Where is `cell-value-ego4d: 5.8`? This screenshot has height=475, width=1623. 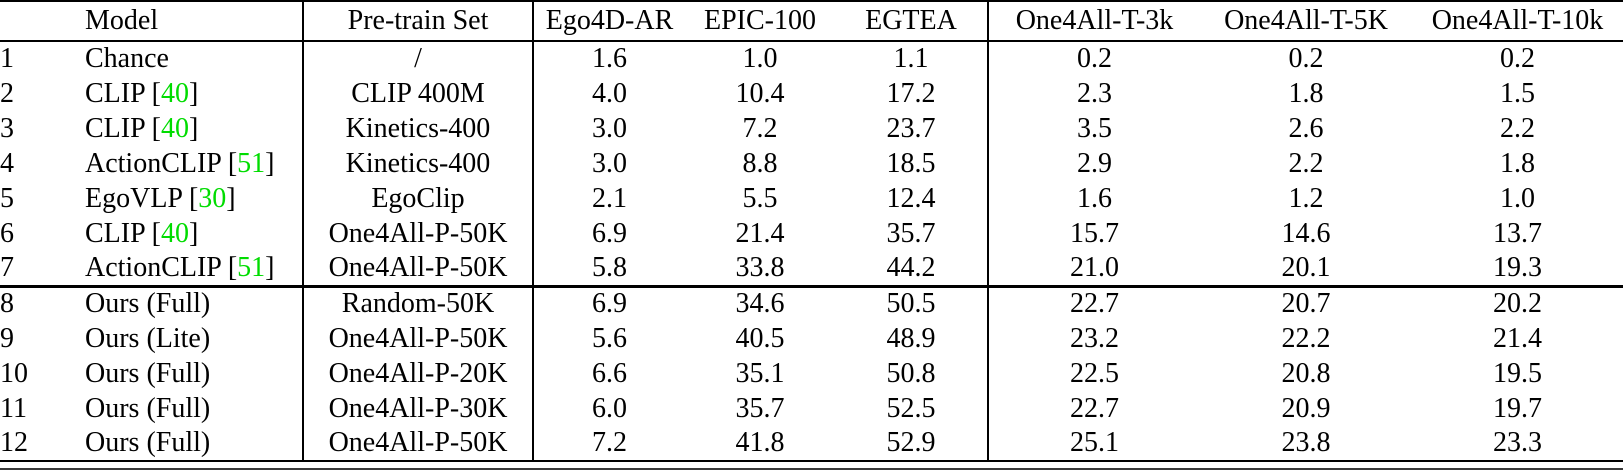 cell-value-ego4d: 5.8 is located at coordinates (609, 267).